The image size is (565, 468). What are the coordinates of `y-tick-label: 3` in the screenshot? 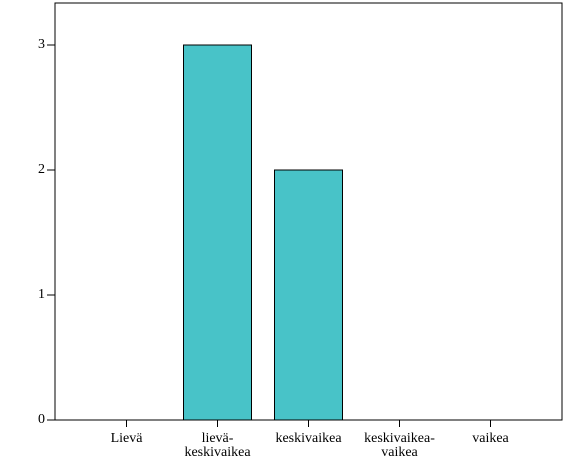 It's located at (41, 44).